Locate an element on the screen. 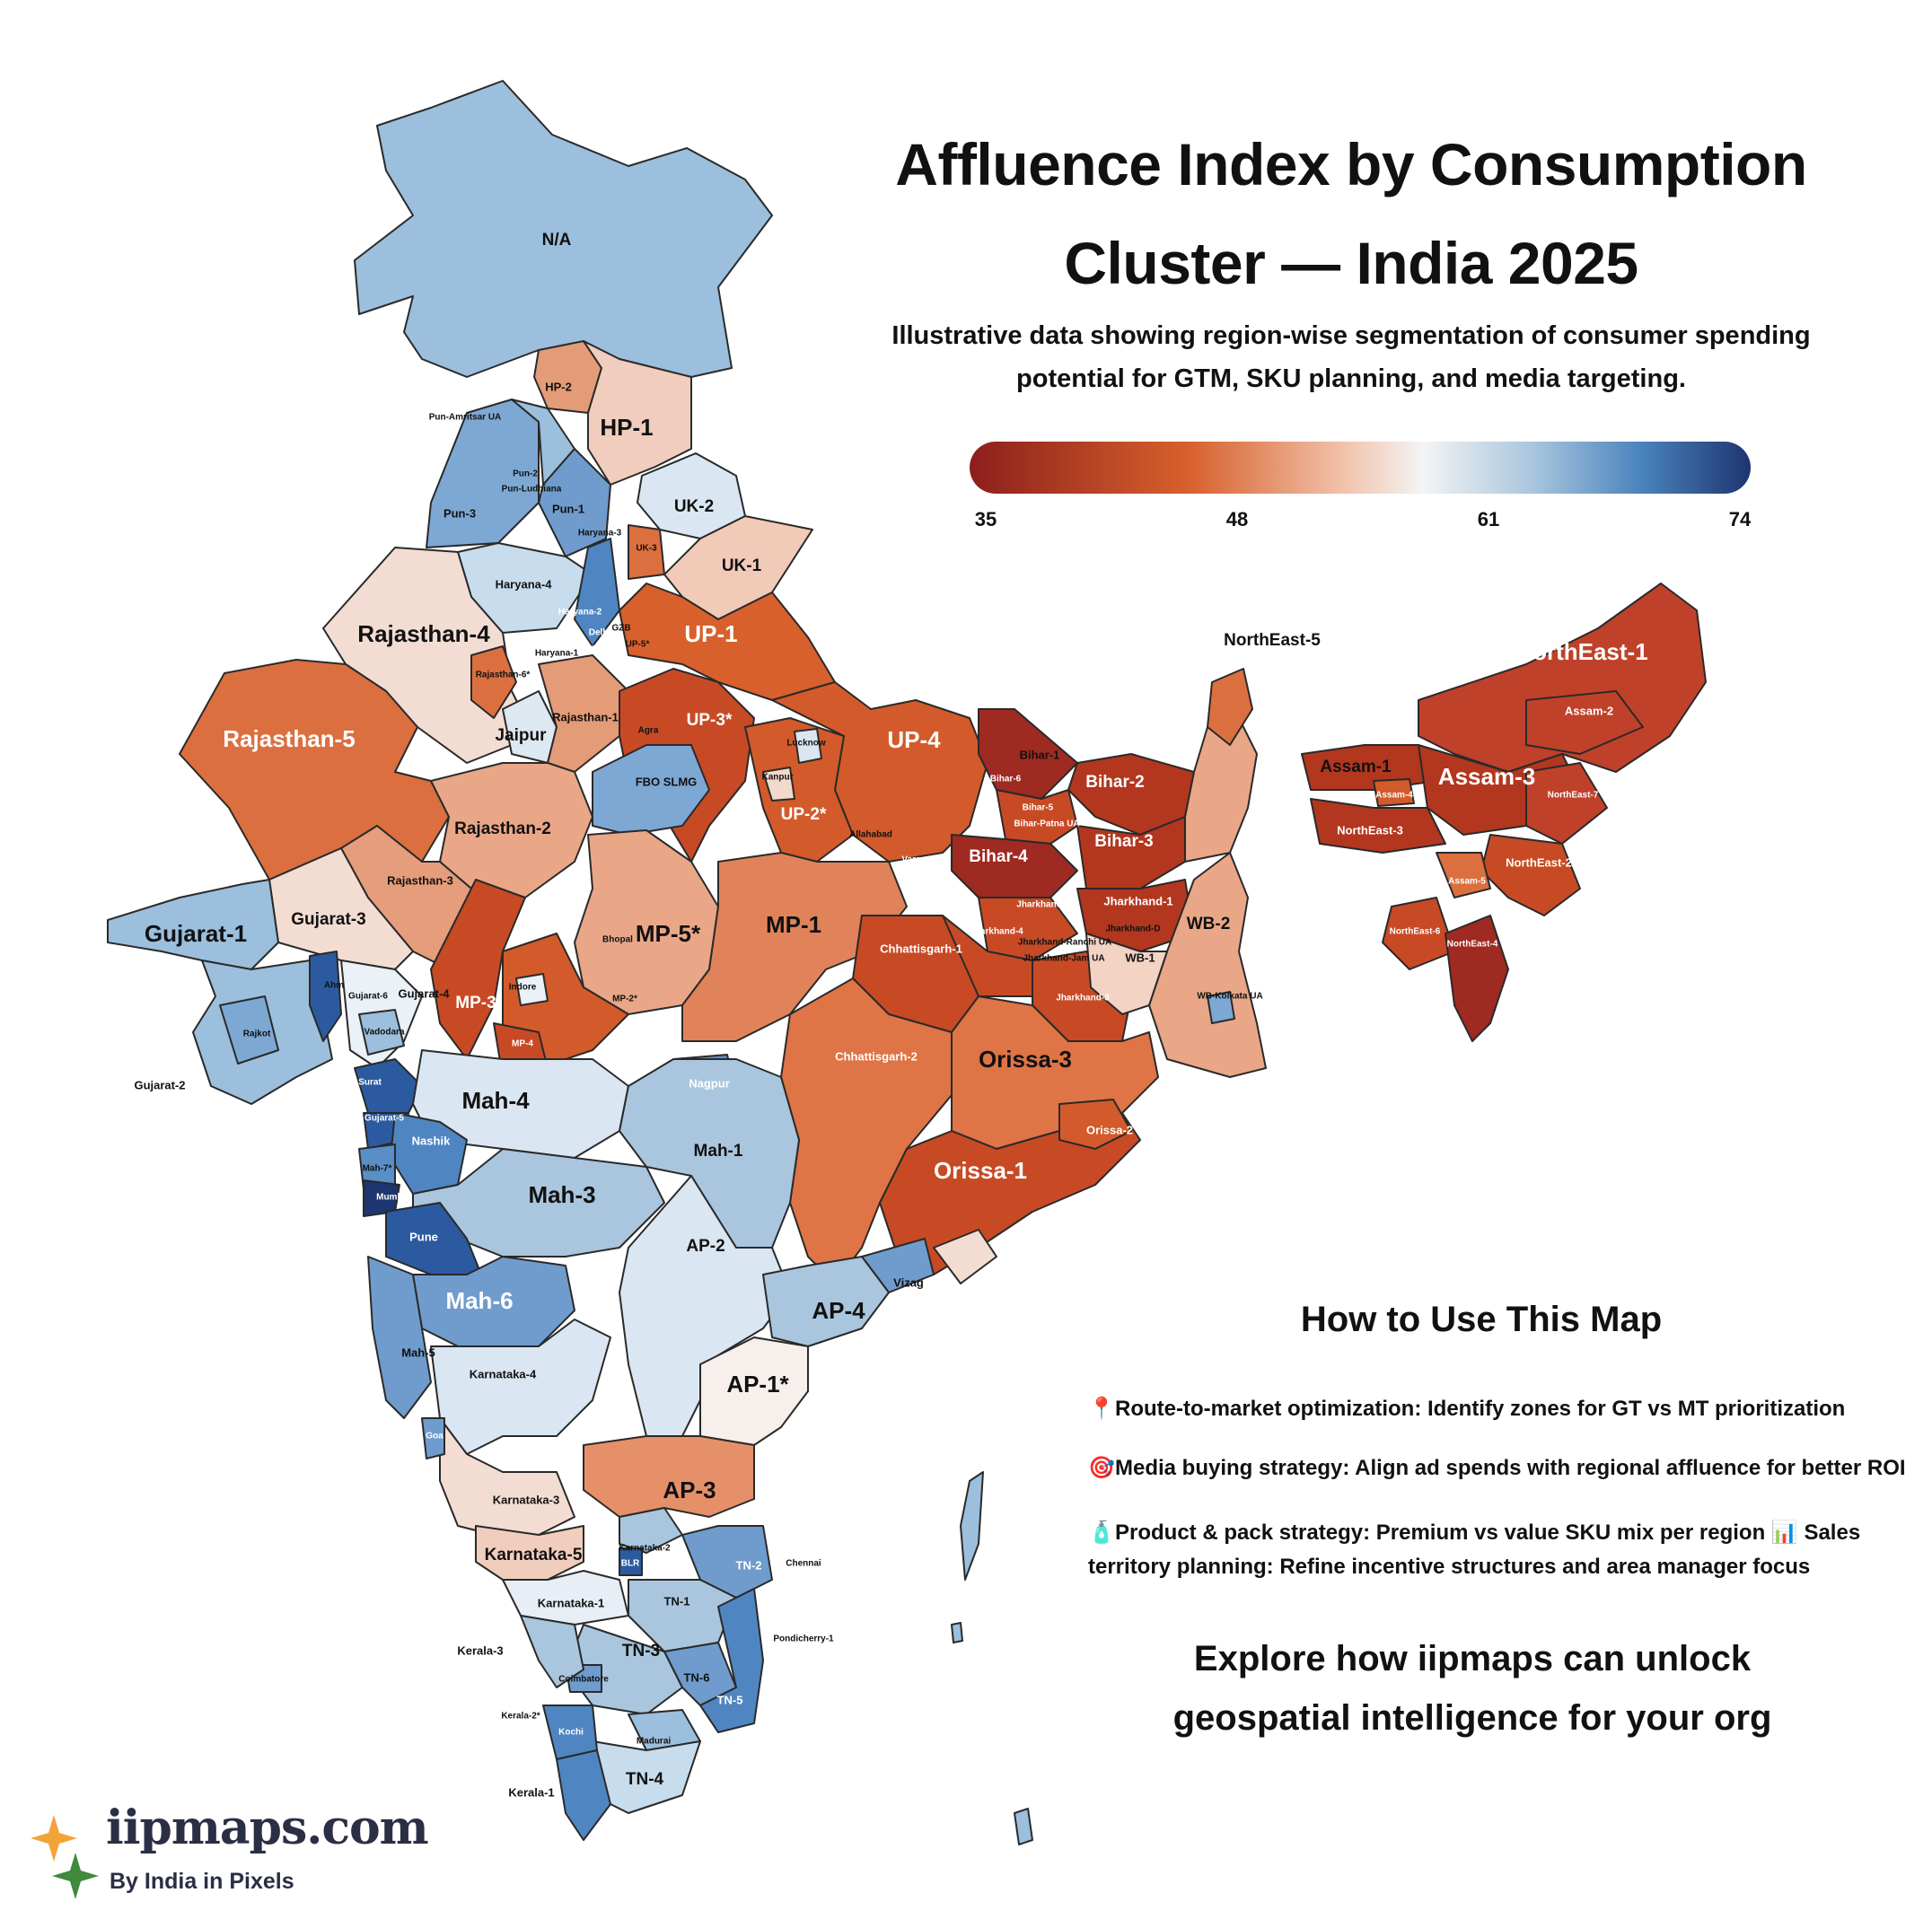 The image size is (1932, 1928). label-up2: UP-2* is located at coordinates (804, 815).